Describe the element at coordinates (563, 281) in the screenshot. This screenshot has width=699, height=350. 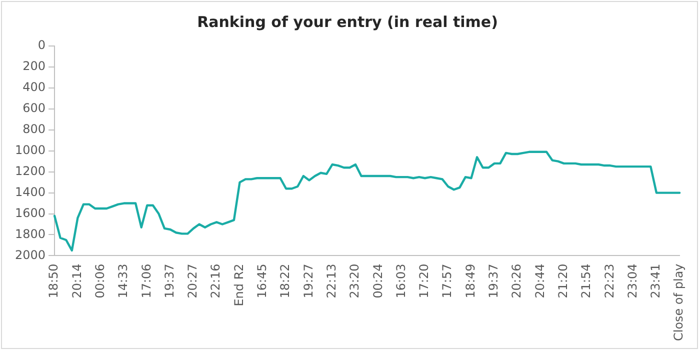
I see `x-tick-label: 21:20` at that location.